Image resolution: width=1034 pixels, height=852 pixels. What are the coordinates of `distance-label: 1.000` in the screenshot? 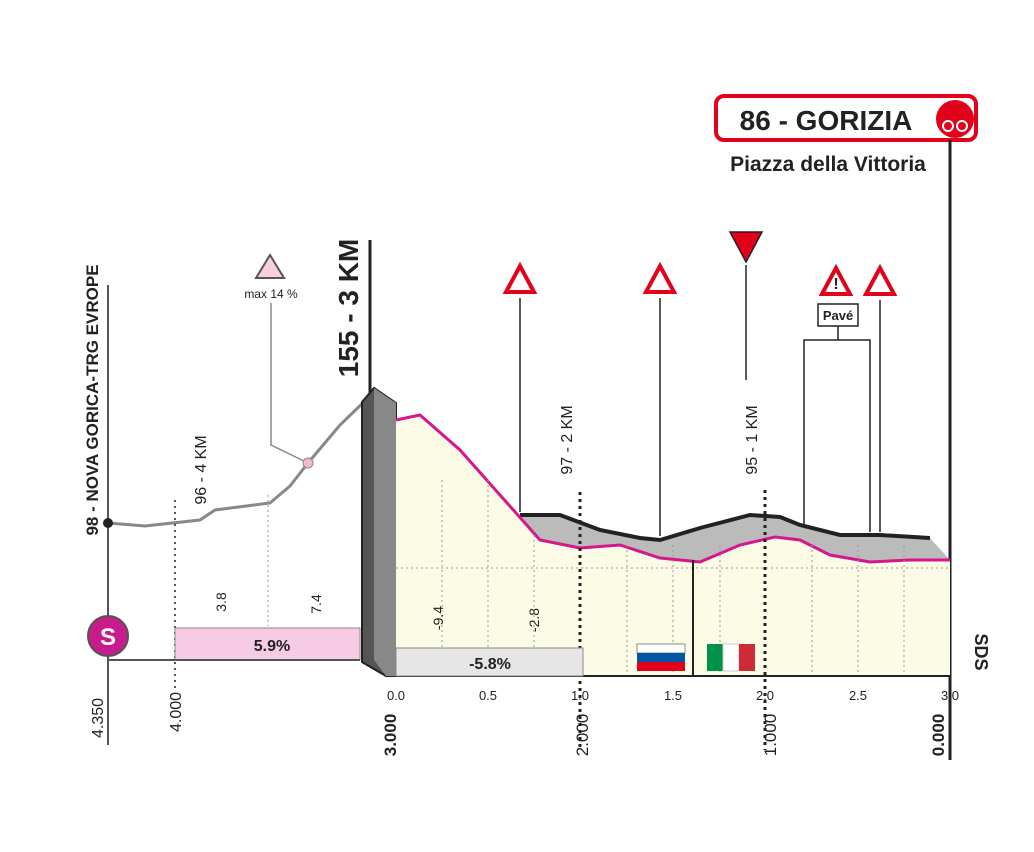 It's located at (770, 735).